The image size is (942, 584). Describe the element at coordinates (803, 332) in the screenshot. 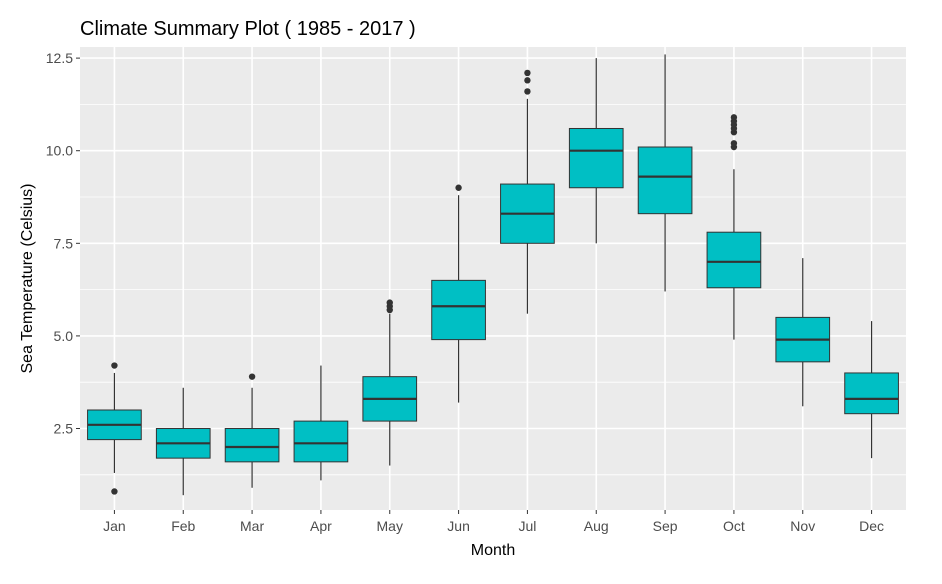

I see `box-nov` at that location.